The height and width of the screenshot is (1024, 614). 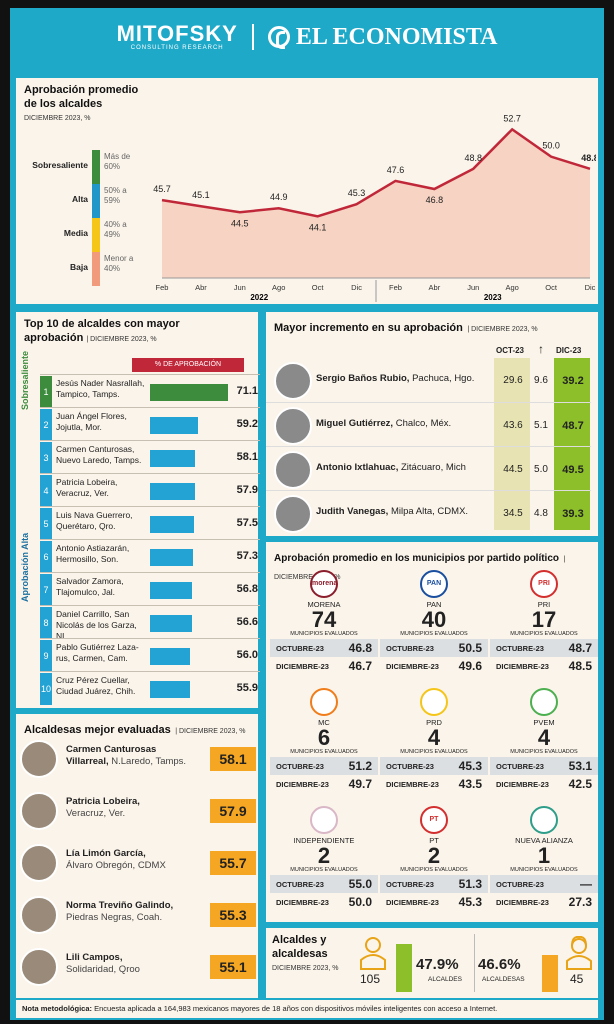 What do you see at coordinates (573, 470) in the screenshot?
I see `dic-value: 49.5` at bounding box center [573, 470].